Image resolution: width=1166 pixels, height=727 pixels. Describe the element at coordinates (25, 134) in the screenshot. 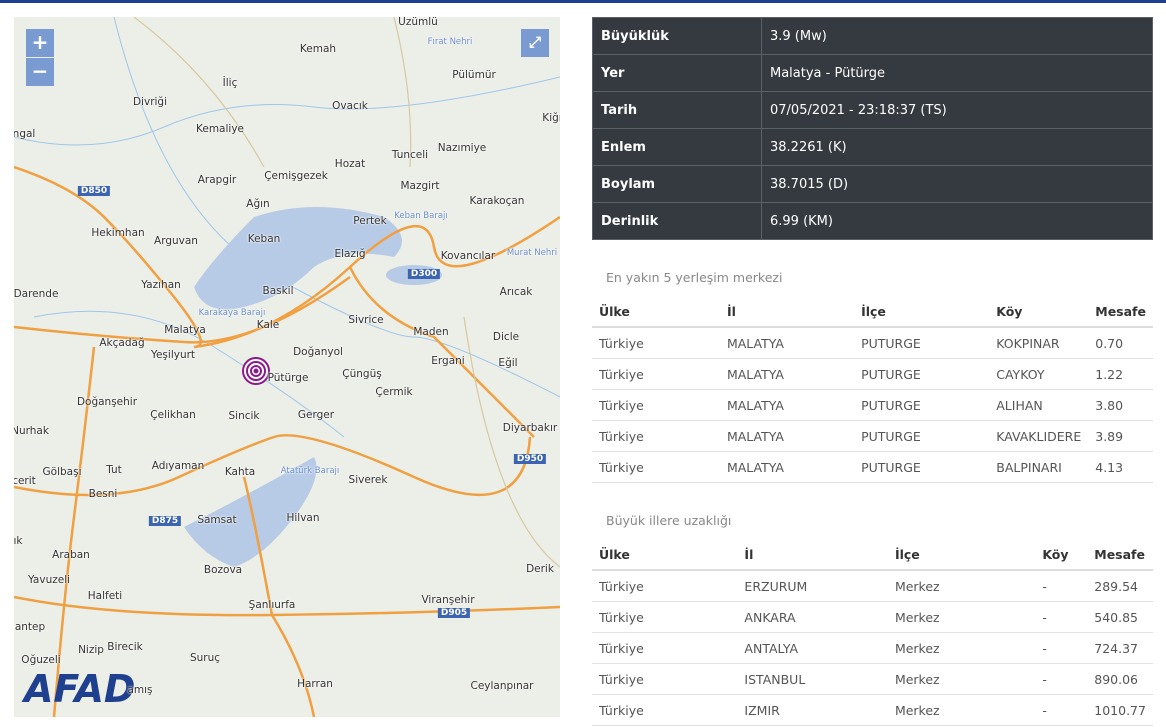

I see `map-label: ngal` at that location.